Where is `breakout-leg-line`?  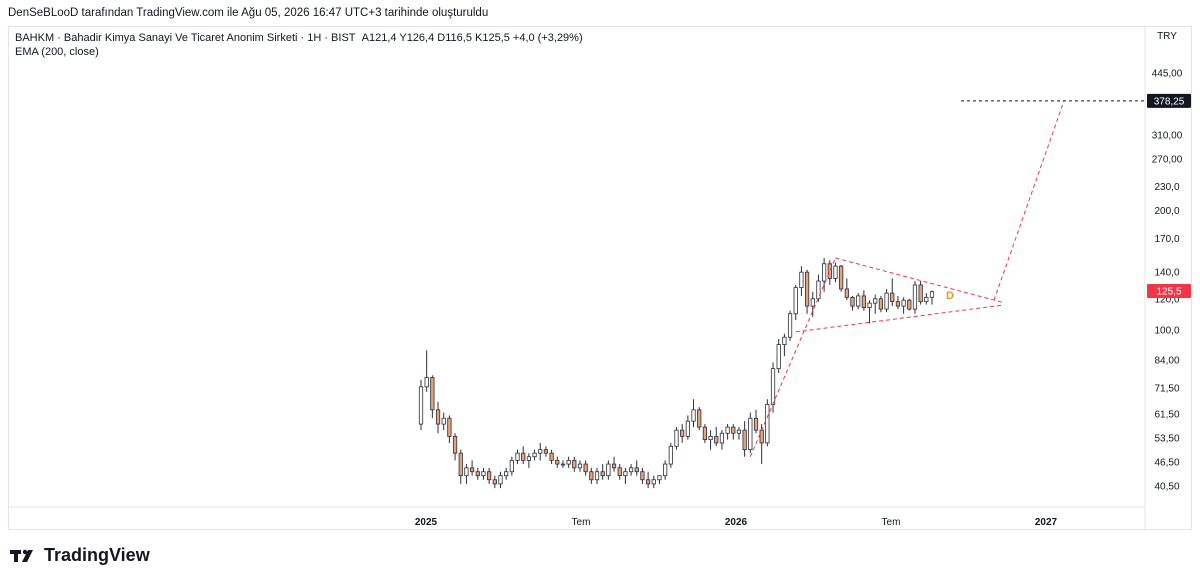
breakout-leg-line is located at coordinates (792, 357).